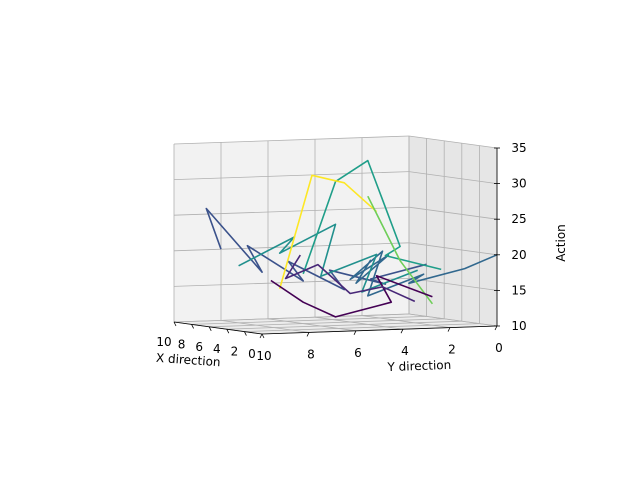 Image resolution: width=640 pixels, height=480 pixels. Describe the element at coordinates (182, 344) in the screenshot. I see `x-tick-label: 8` at that location.